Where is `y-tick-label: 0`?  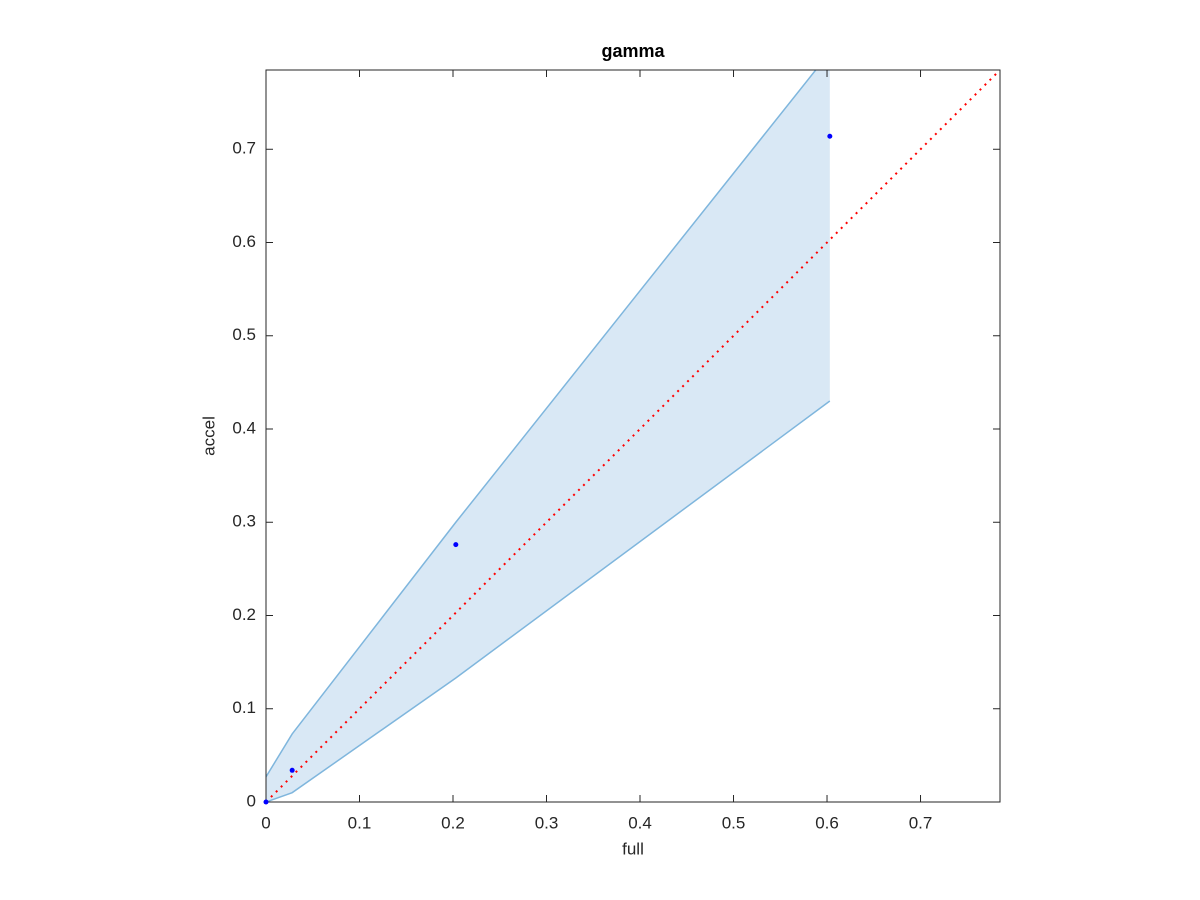
y-tick-label: 0 is located at coordinates (251, 800).